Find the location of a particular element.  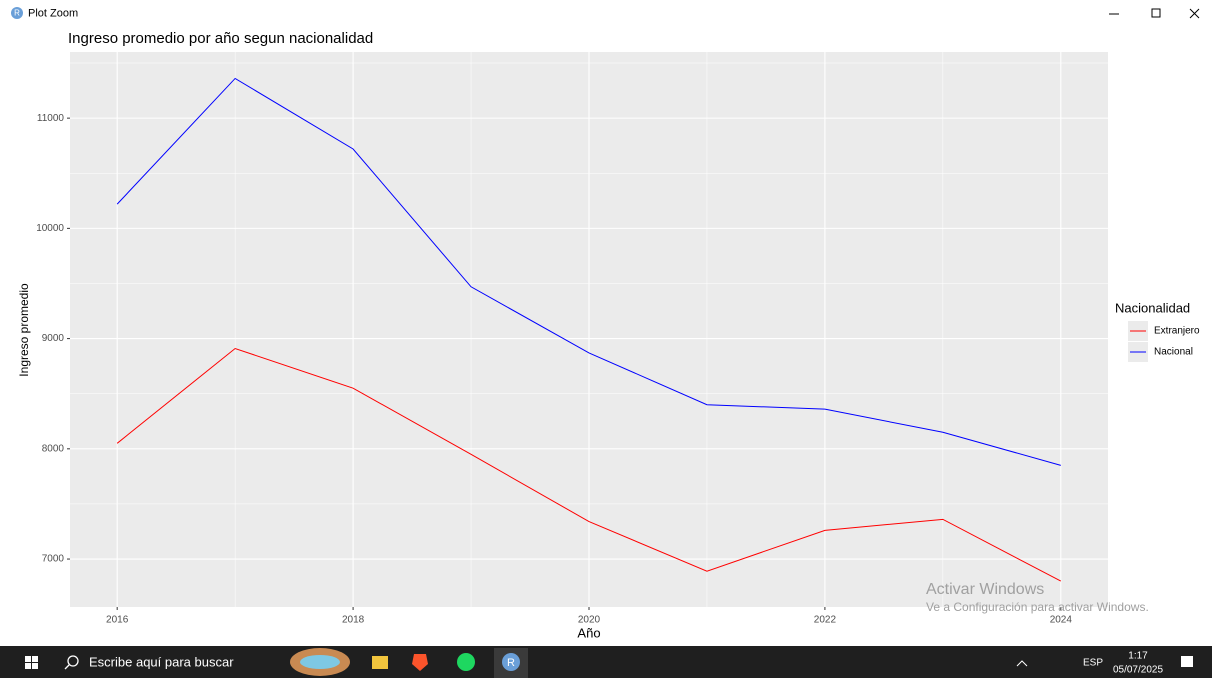

watermark-title: Activar Windows is located at coordinates (985, 589).